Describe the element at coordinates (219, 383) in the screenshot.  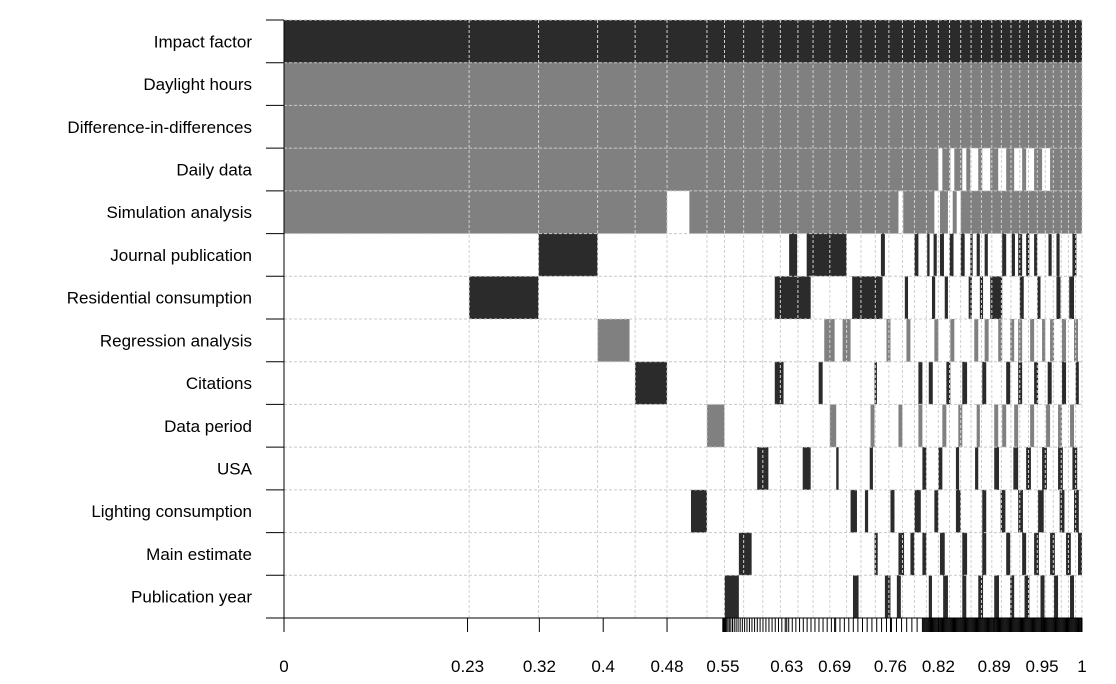
I see `variable-label: Citations` at that location.